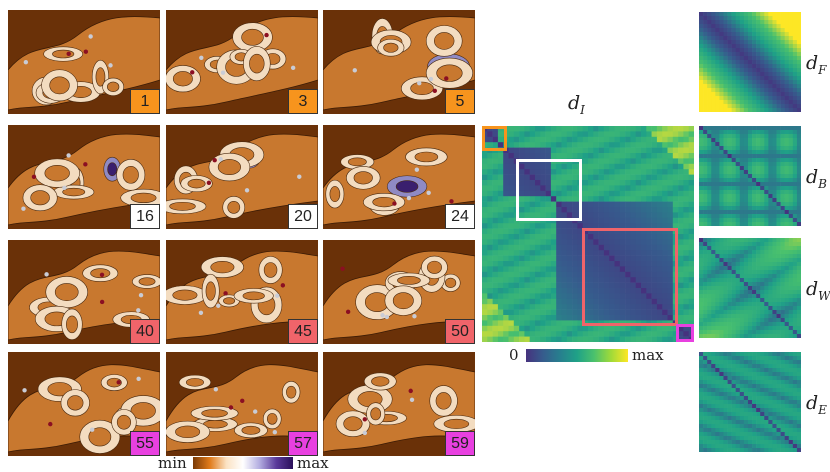 Image resolution: width=830 pixels, height=472 pixels. Describe the element at coordinates (460, 216) in the screenshot. I see `timestep-badge: 24` at that location.